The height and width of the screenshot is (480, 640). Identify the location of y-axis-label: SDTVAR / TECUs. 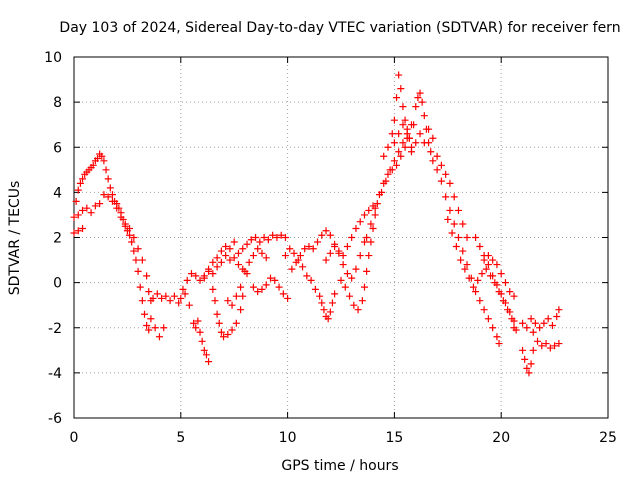
(15, 238).